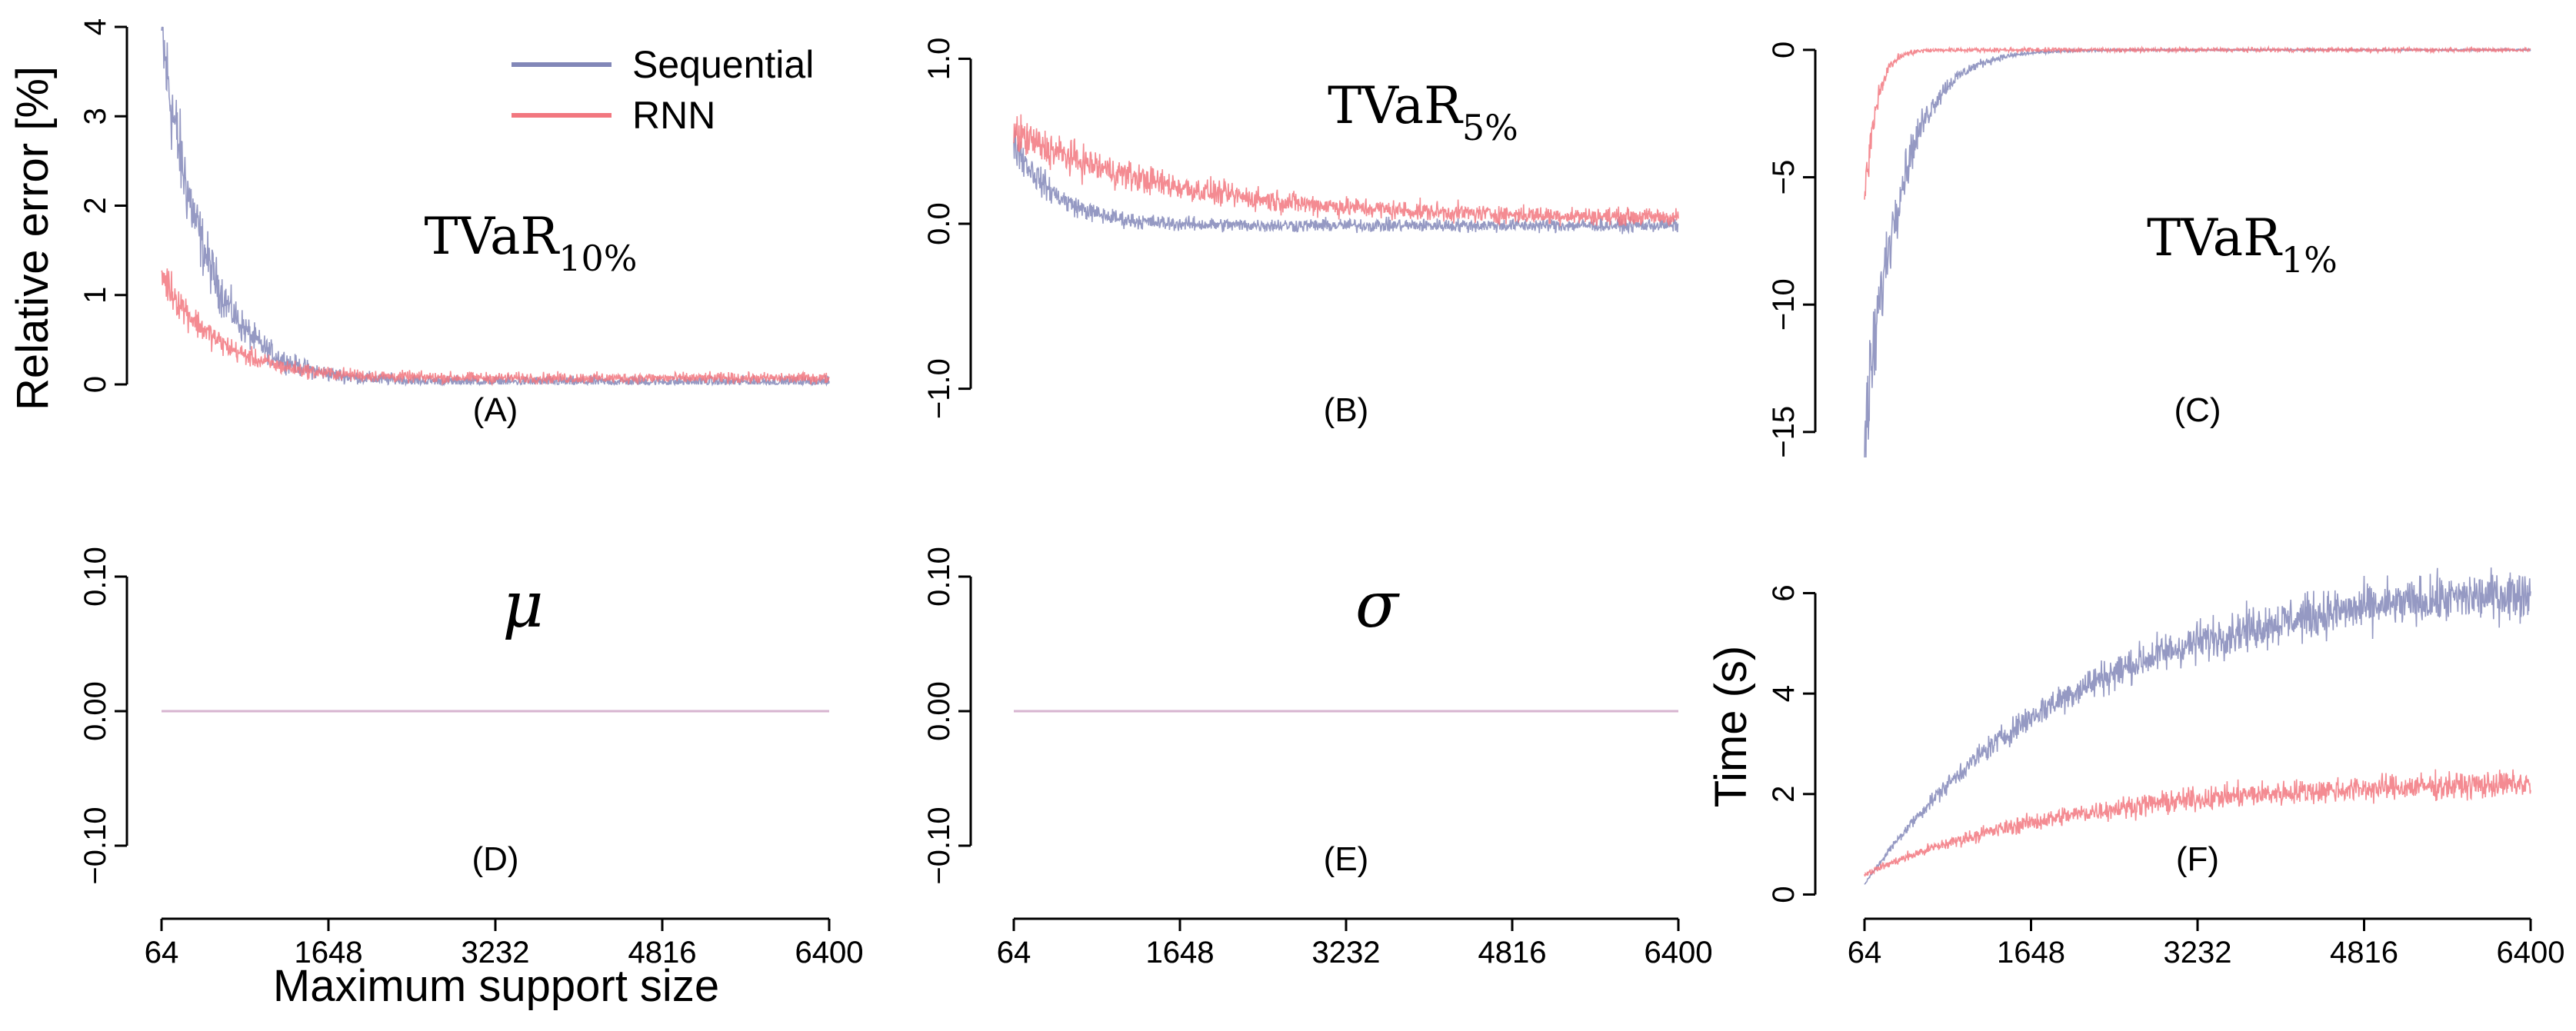  What do you see at coordinates (470, 758) in the screenshot?
I see `panel-d: −0.10 0.00 0.10 64 1648 3232 4816 6400 (D) μ` at bounding box center [470, 758].